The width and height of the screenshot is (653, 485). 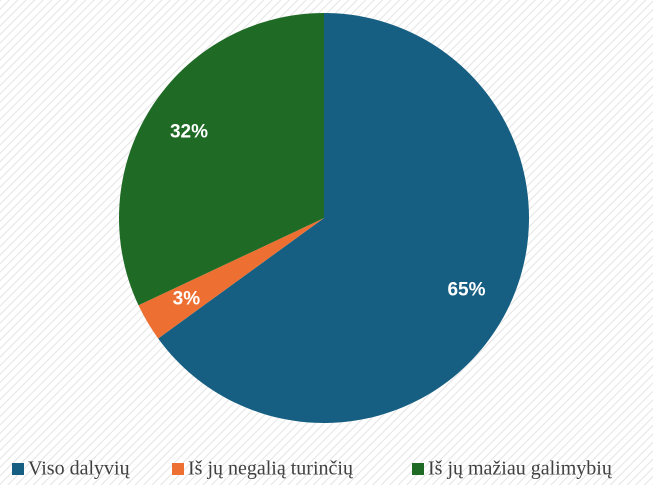 I want to click on data-label: 65%, so click(x=466, y=290).